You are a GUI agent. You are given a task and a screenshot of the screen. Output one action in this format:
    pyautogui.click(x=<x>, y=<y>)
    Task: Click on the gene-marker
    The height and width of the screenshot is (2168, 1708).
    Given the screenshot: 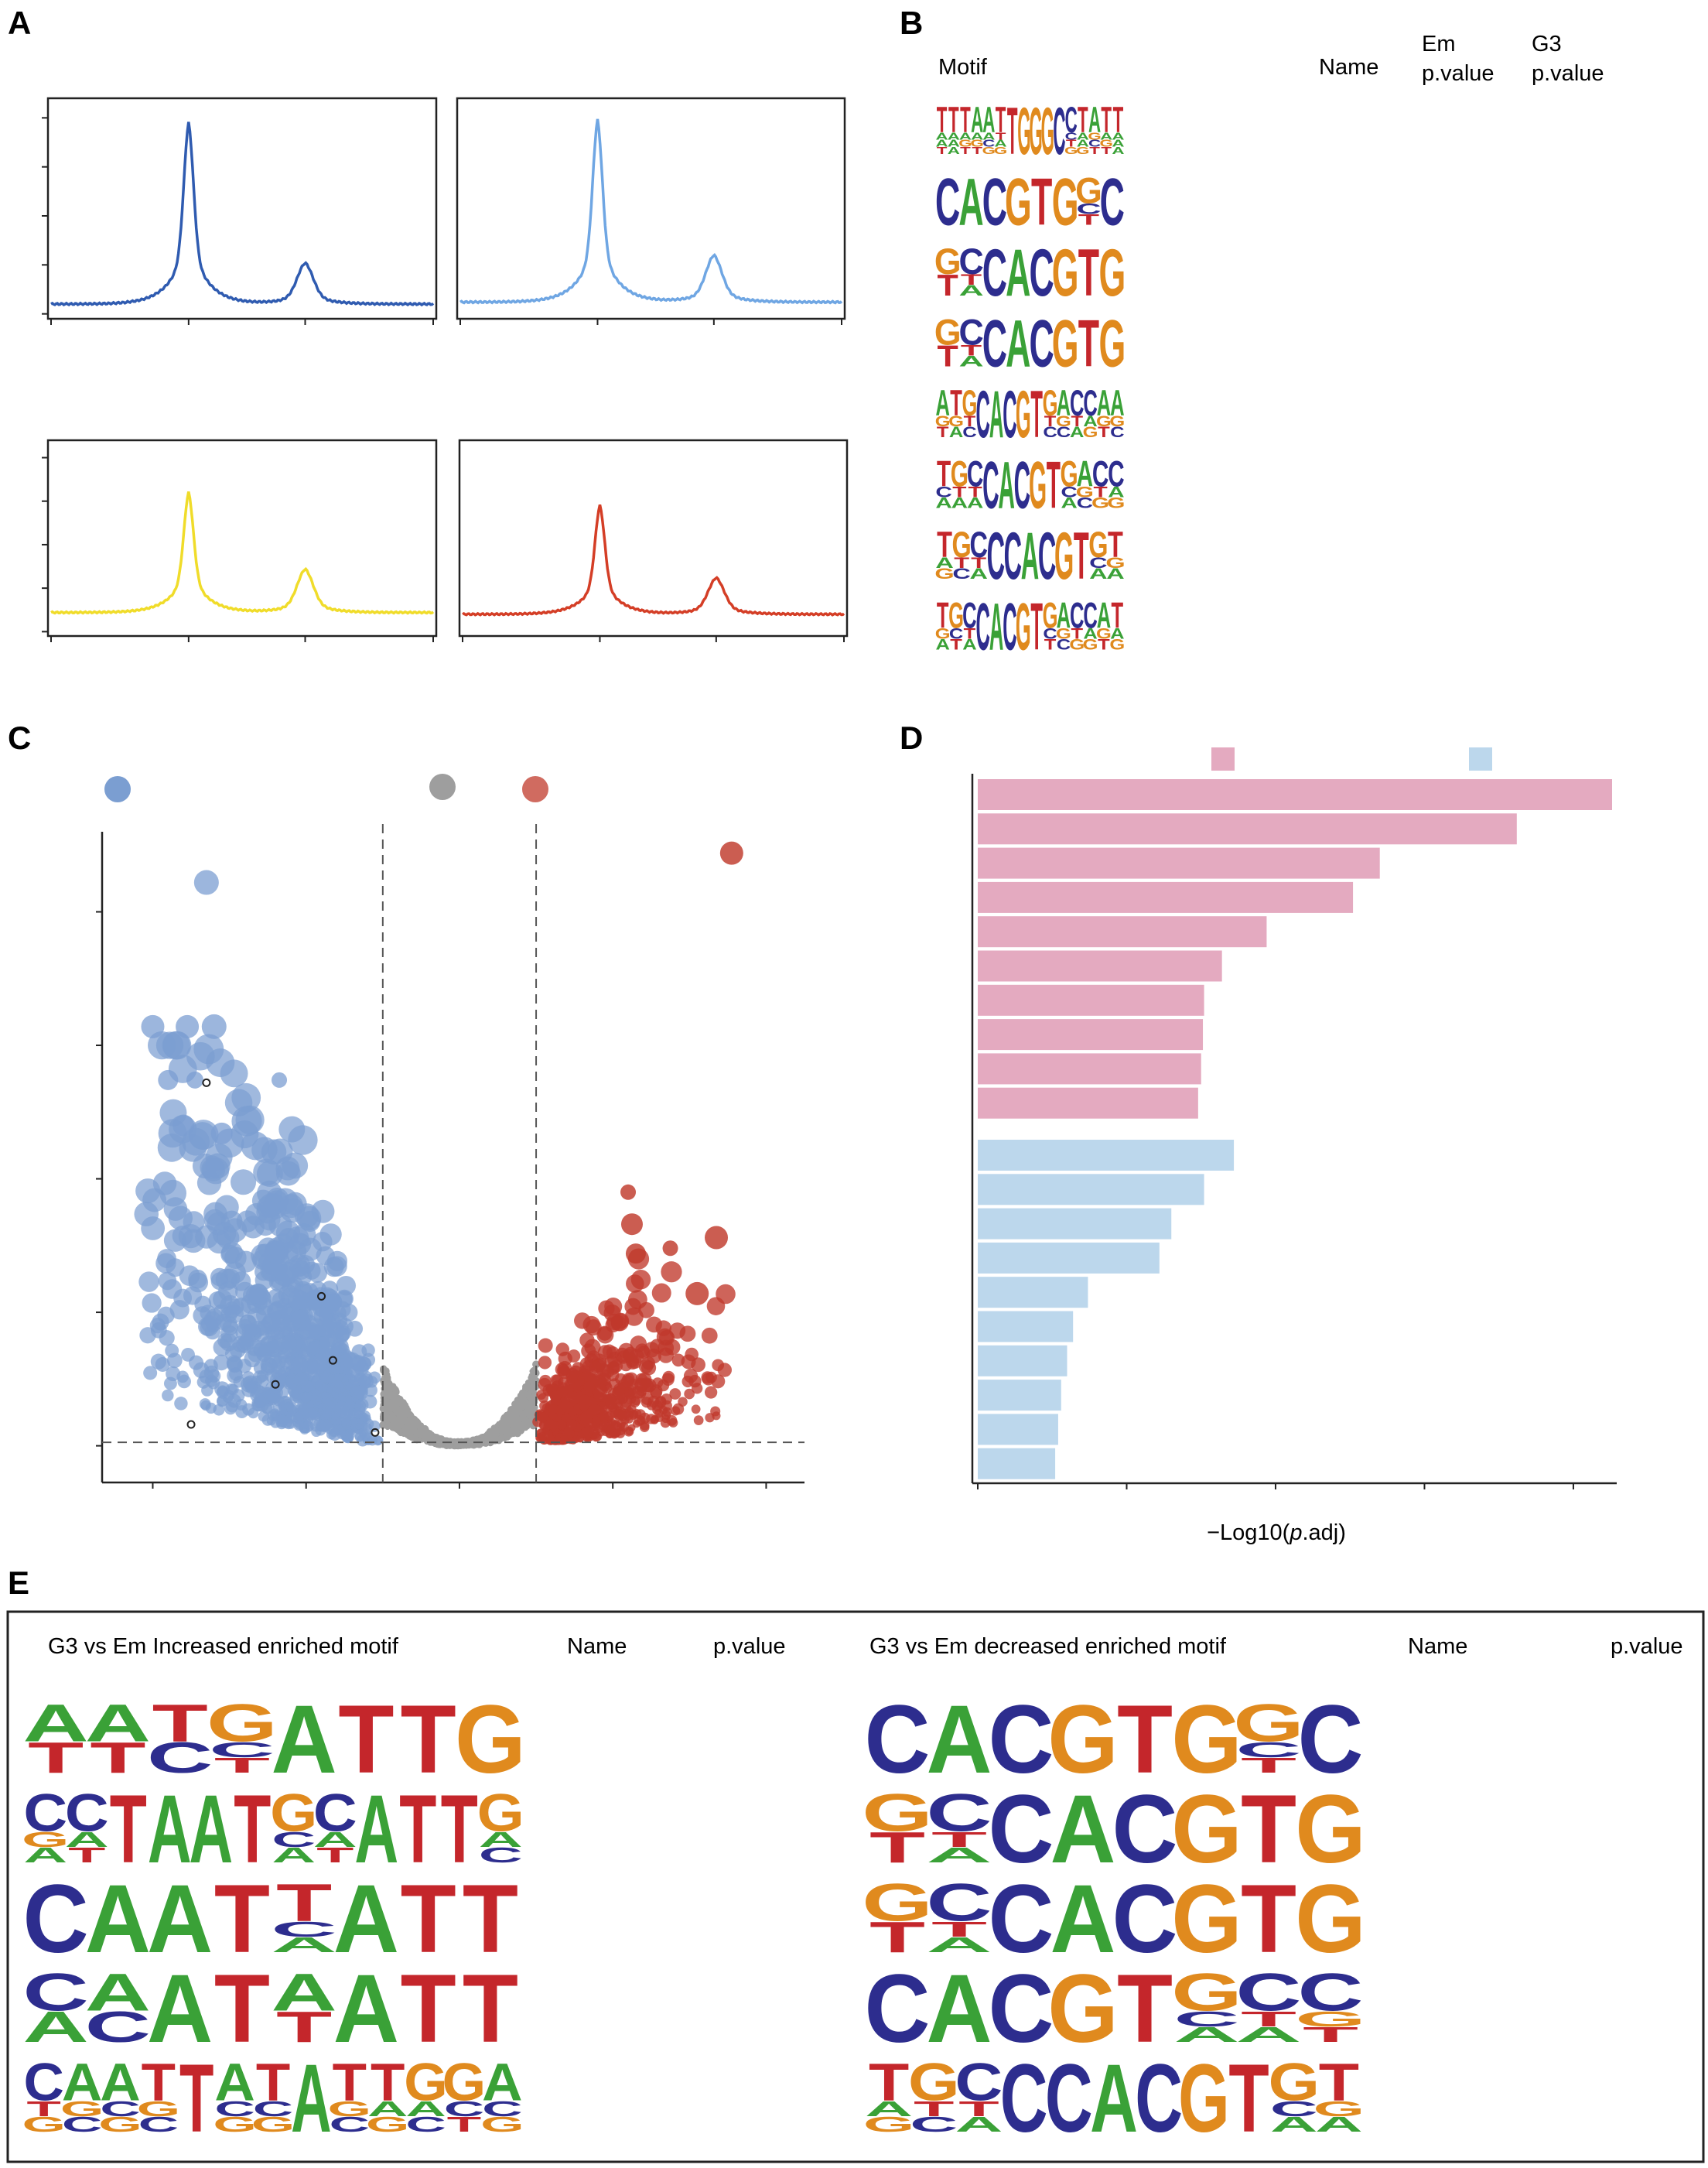 What is the action you would take?
    pyautogui.click(x=191, y=1424)
    